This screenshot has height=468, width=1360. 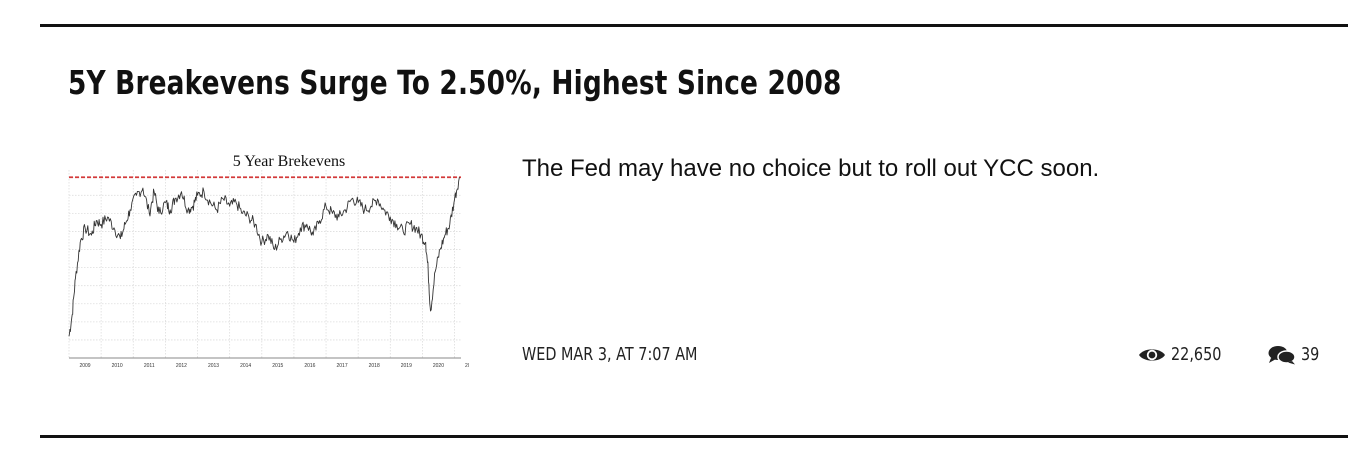 I want to click on chart-background, so click(x=268, y=257).